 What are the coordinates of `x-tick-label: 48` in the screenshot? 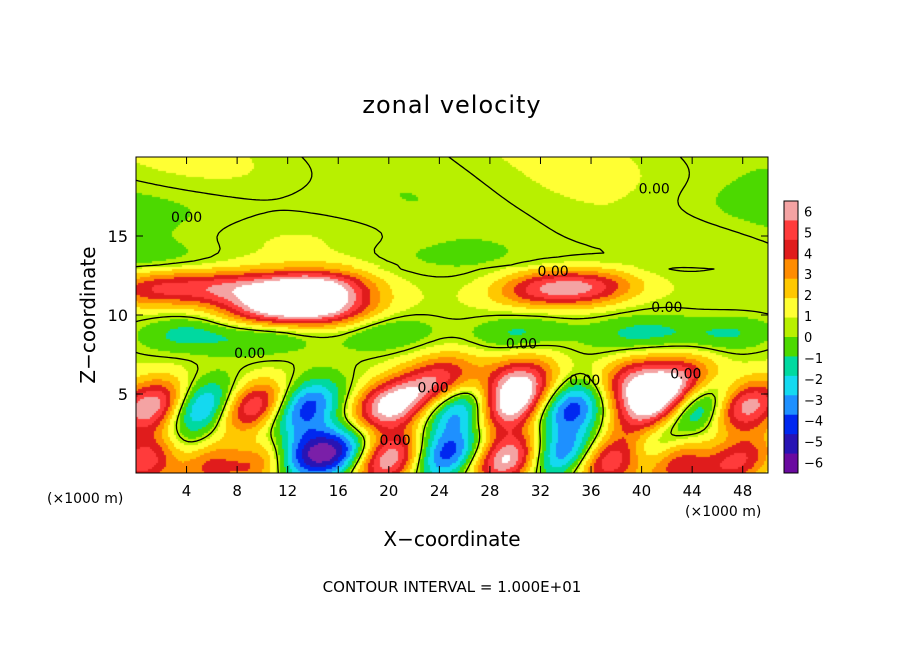 It's located at (742, 491).